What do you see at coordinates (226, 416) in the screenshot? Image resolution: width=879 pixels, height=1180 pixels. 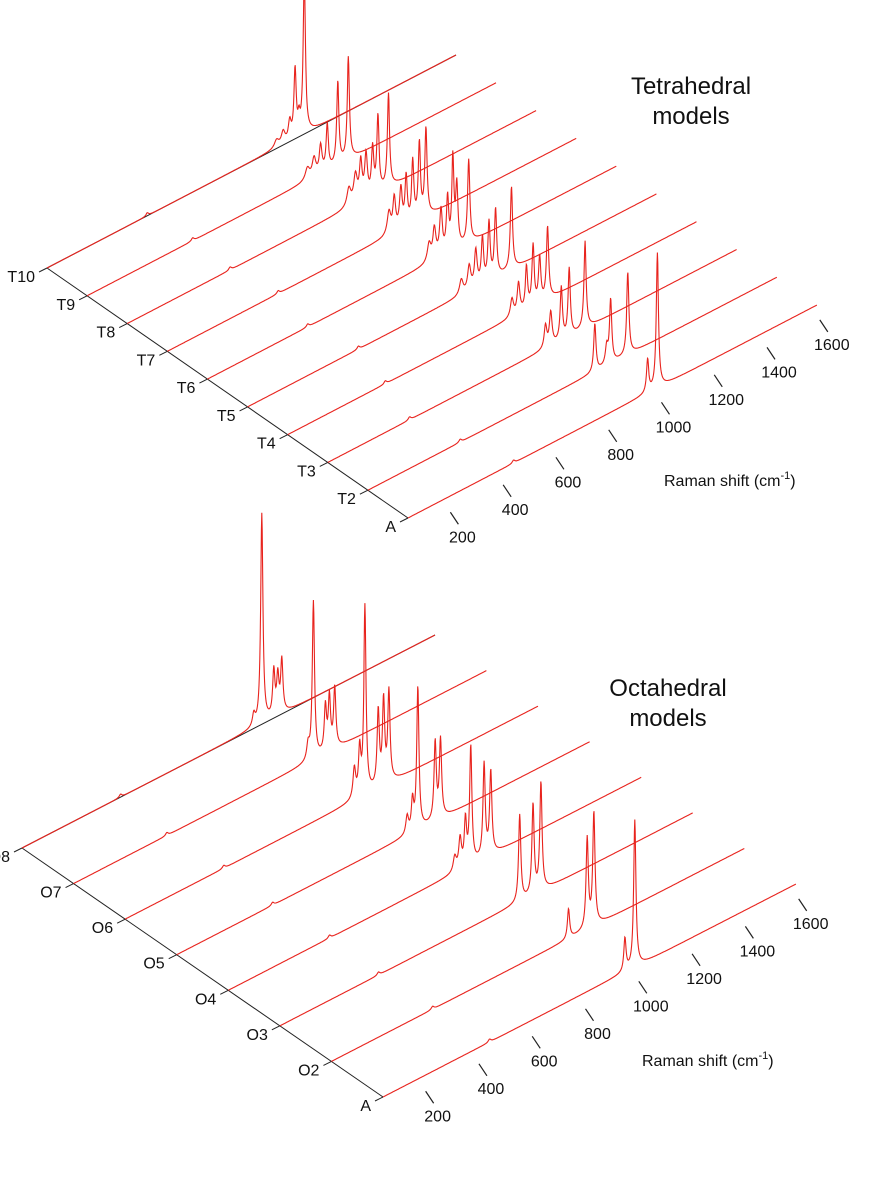 I see `depth-tick-label: T5` at bounding box center [226, 416].